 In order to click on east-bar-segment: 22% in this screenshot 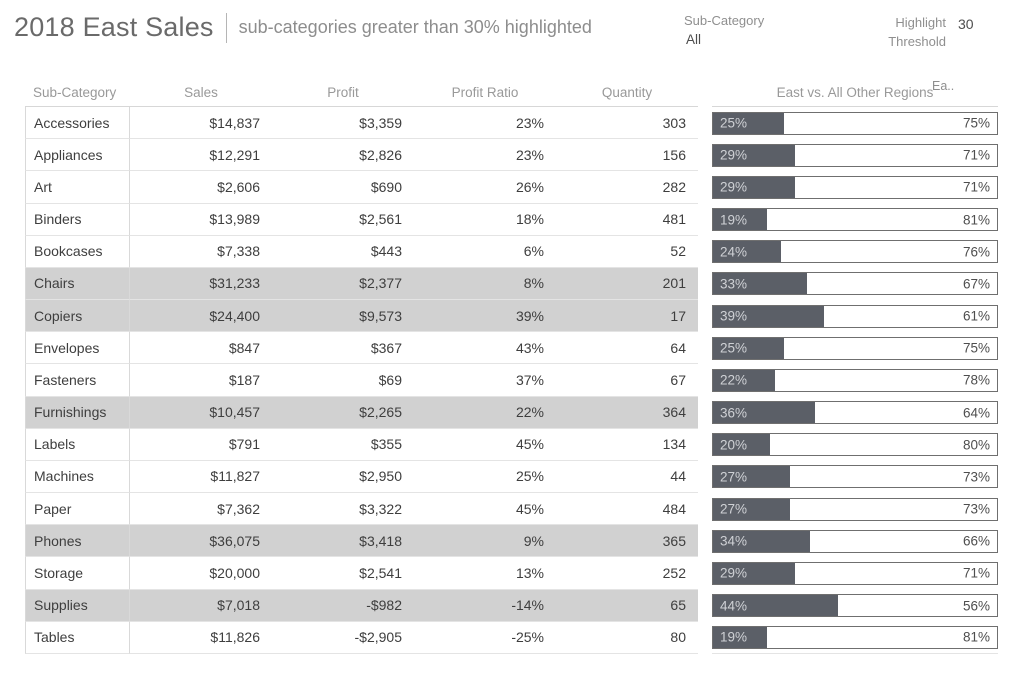, I will do `click(744, 380)`.